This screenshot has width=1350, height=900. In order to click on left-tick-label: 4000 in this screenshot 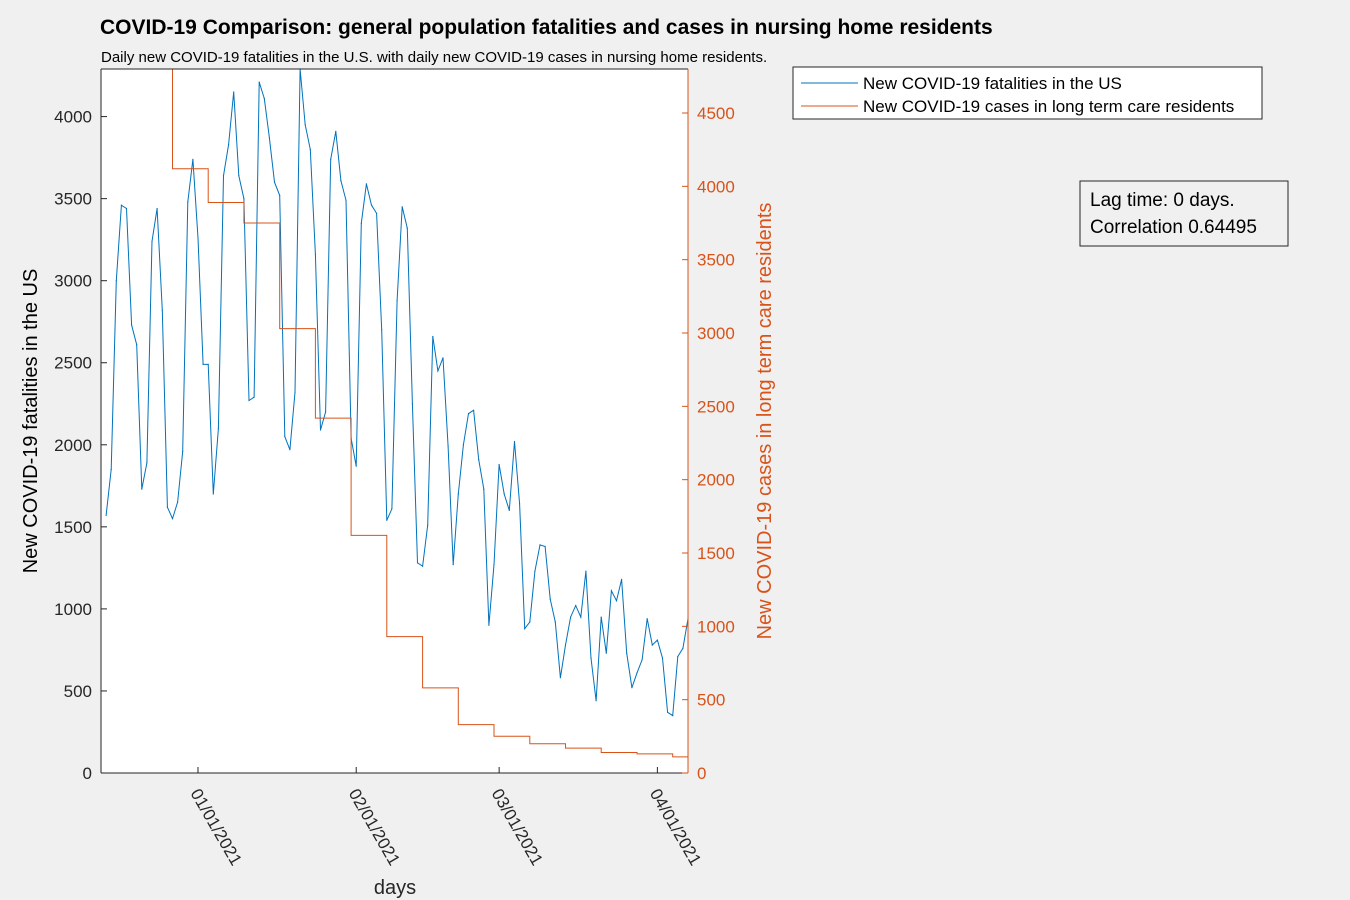, I will do `click(73, 117)`.